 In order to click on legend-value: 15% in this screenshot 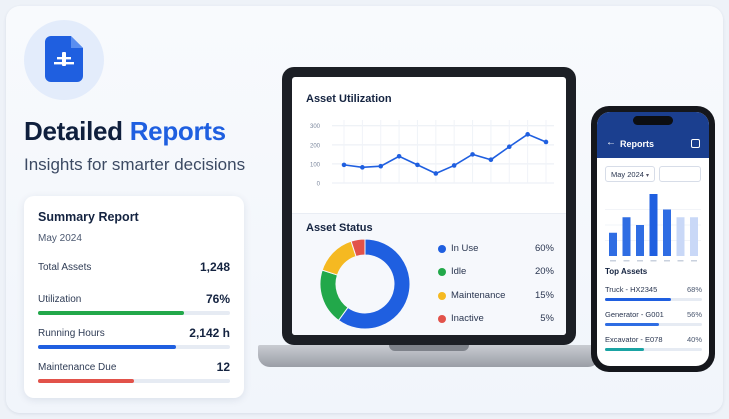, I will do `click(544, 295)`.